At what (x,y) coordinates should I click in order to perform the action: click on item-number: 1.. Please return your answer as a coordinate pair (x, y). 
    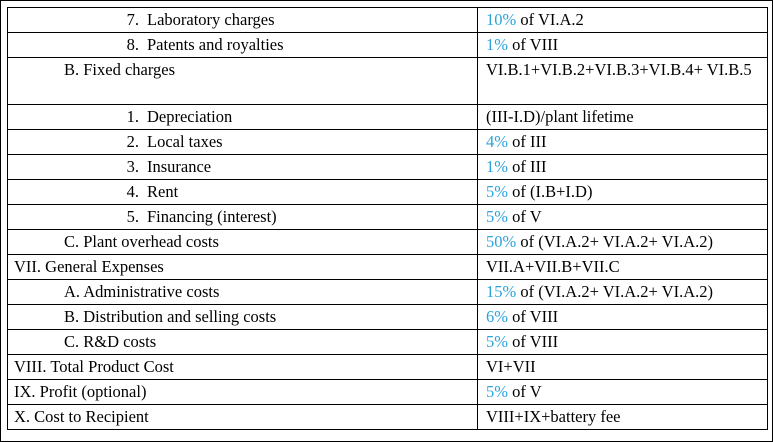
    Looking at the image, I should click on (132, 116).